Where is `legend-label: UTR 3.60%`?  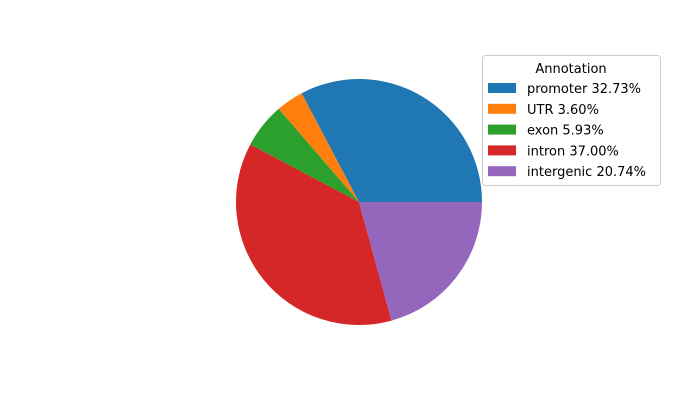 legend-label: UTR 3.60% is located at coordinates (563, 110).